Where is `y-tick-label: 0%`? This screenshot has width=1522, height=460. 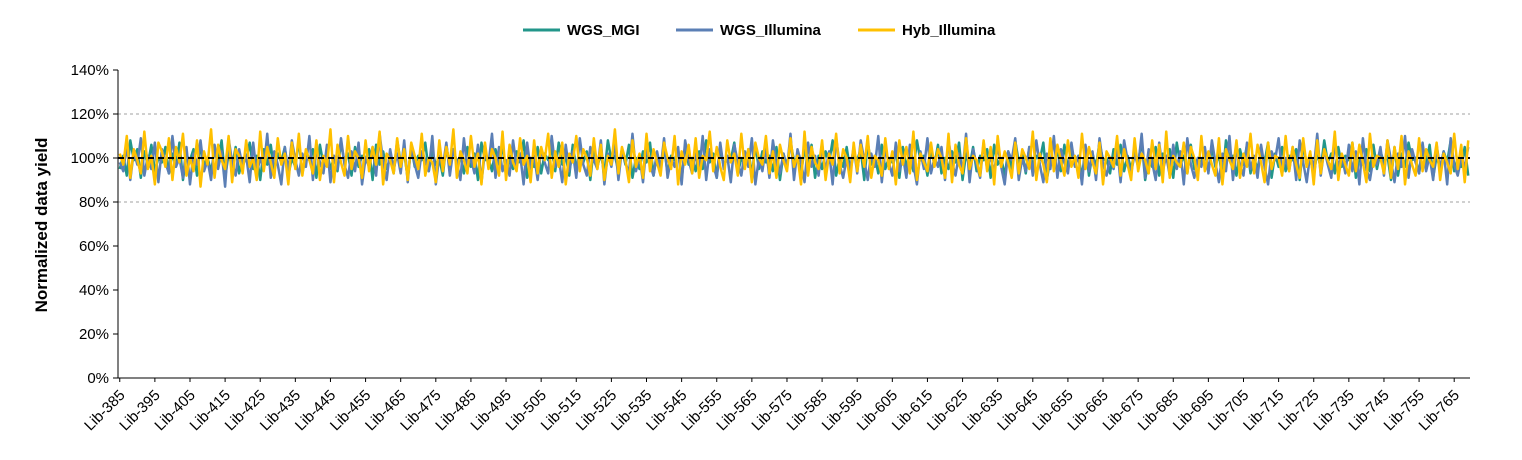 y-tick-label: 0% is located at coordinates (98, 378).